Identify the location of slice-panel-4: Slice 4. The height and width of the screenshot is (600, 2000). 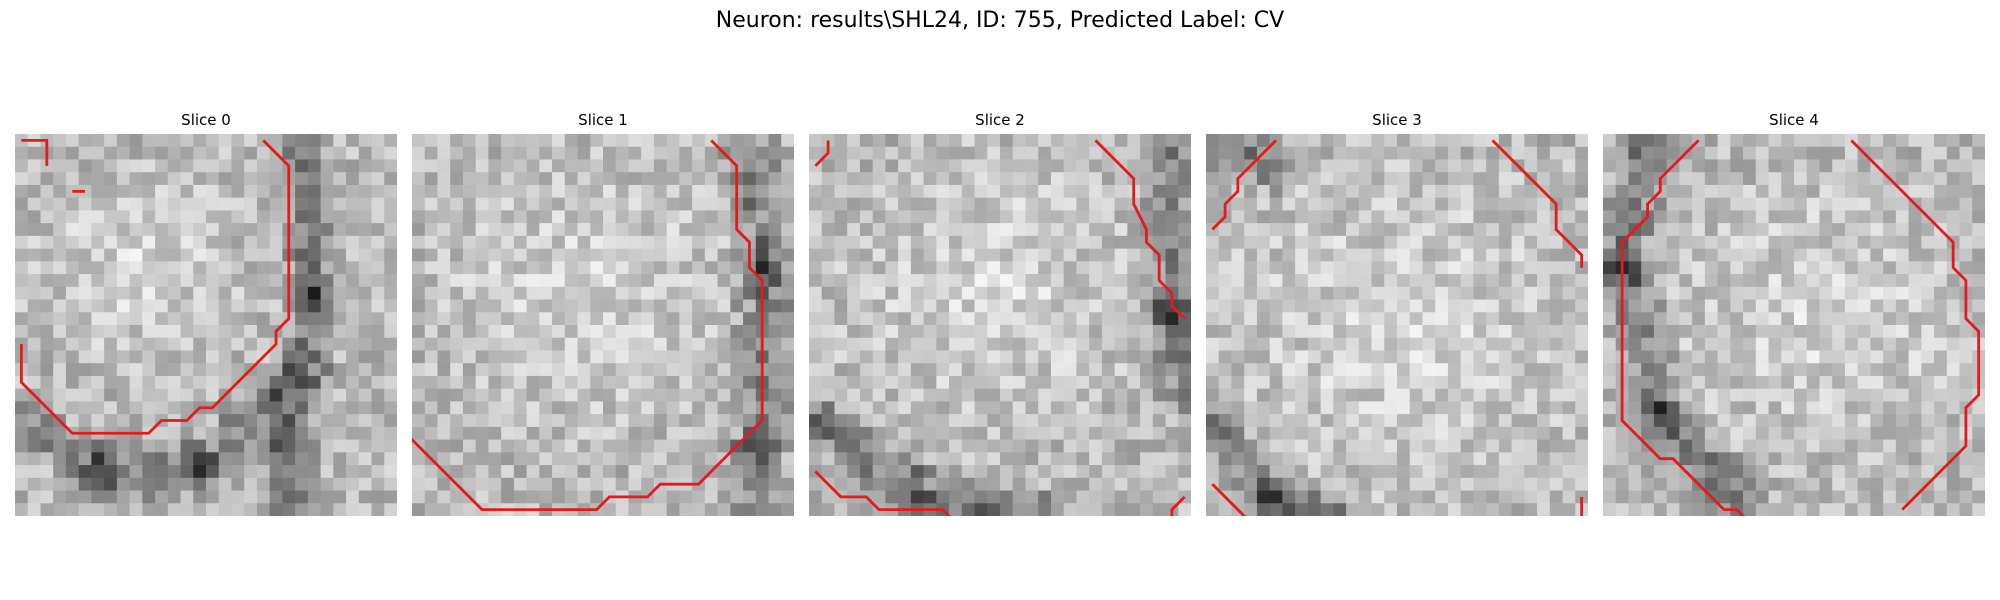
(1794, 313).